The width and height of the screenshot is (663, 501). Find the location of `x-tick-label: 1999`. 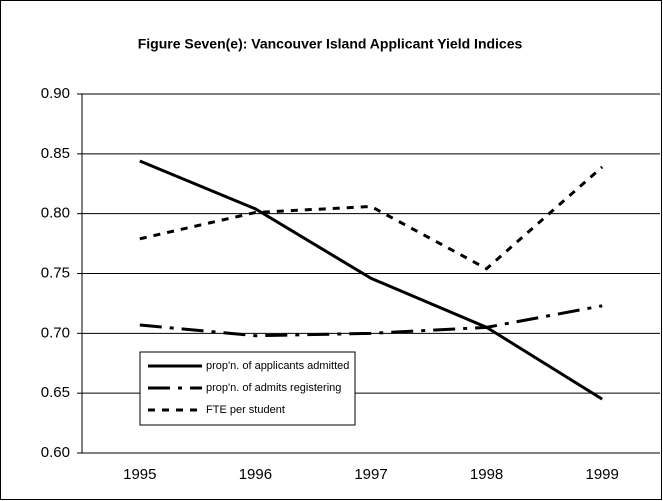

x-tick-label: 1999 is located at coordinates (602, 474).